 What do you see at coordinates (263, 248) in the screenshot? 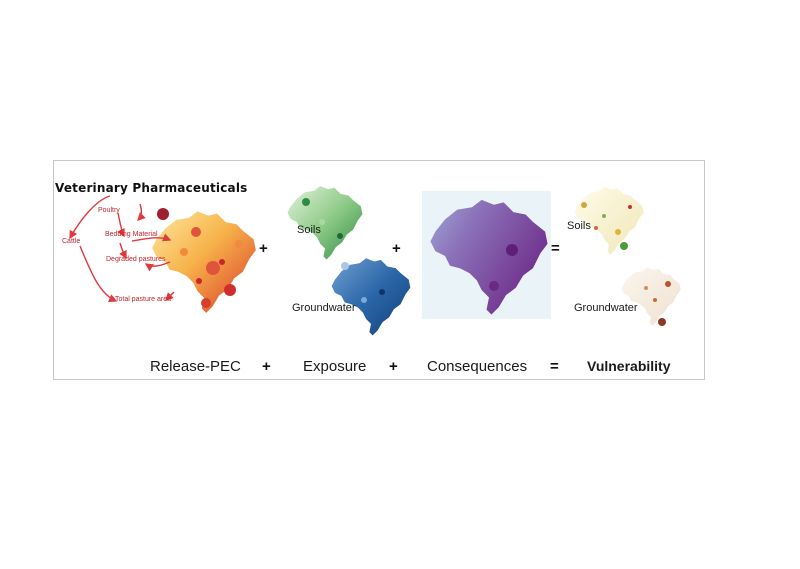
I see `operator-plus-1: +` at bounding box center [263, 248].